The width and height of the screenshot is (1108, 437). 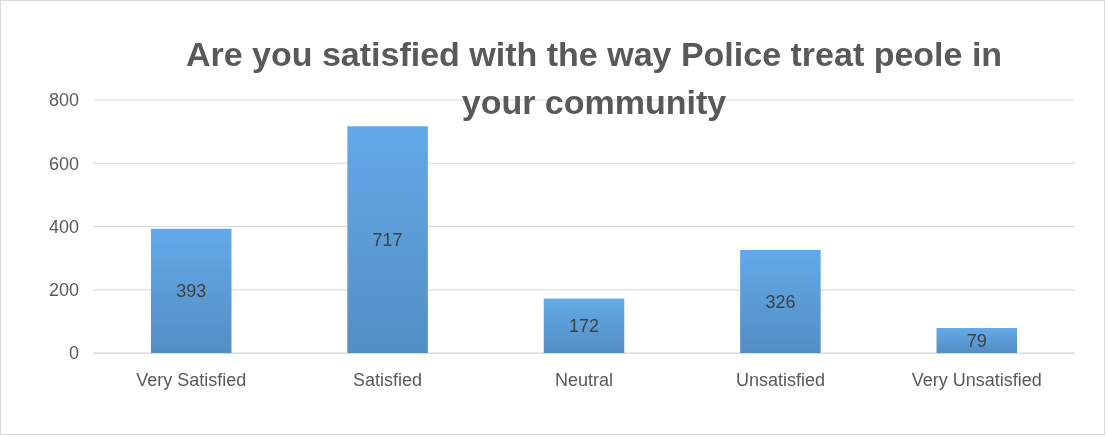 What do you see at coordinates (191, 379) in the screenshot?
I see `x-tick-label: Very Satisfied` at bounding box center [191, 379].